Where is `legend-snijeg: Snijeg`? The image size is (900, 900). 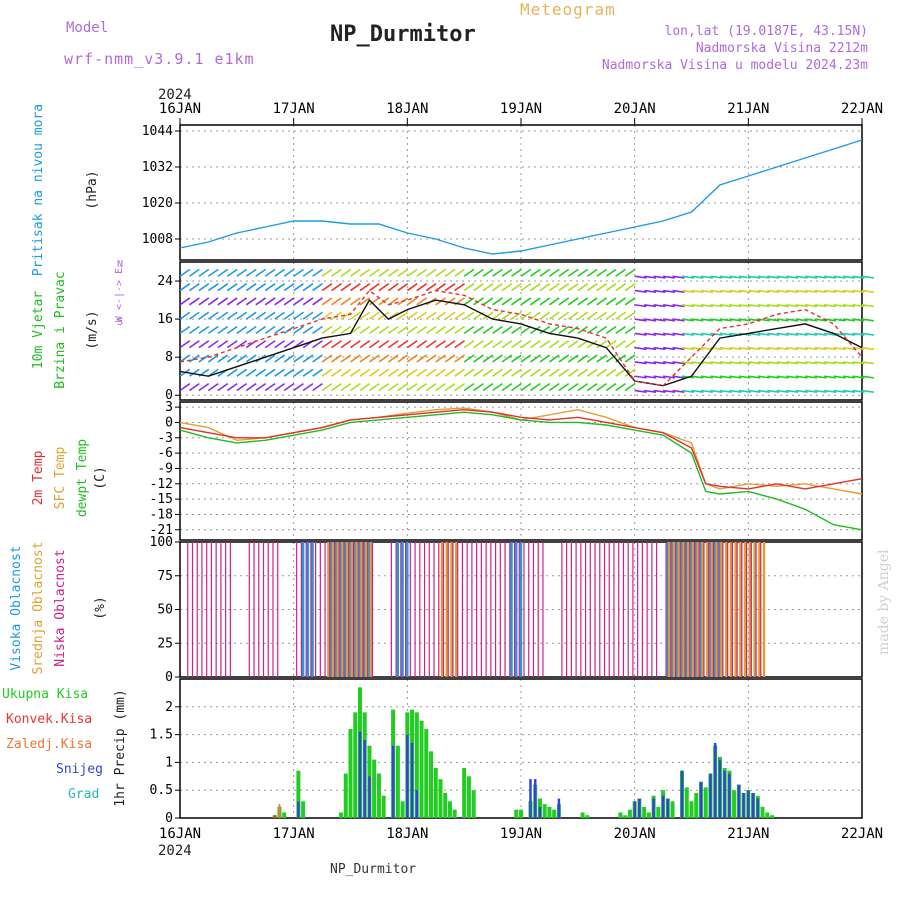
legend-snijeg: Snijeg is located at coordinates (79, 769).